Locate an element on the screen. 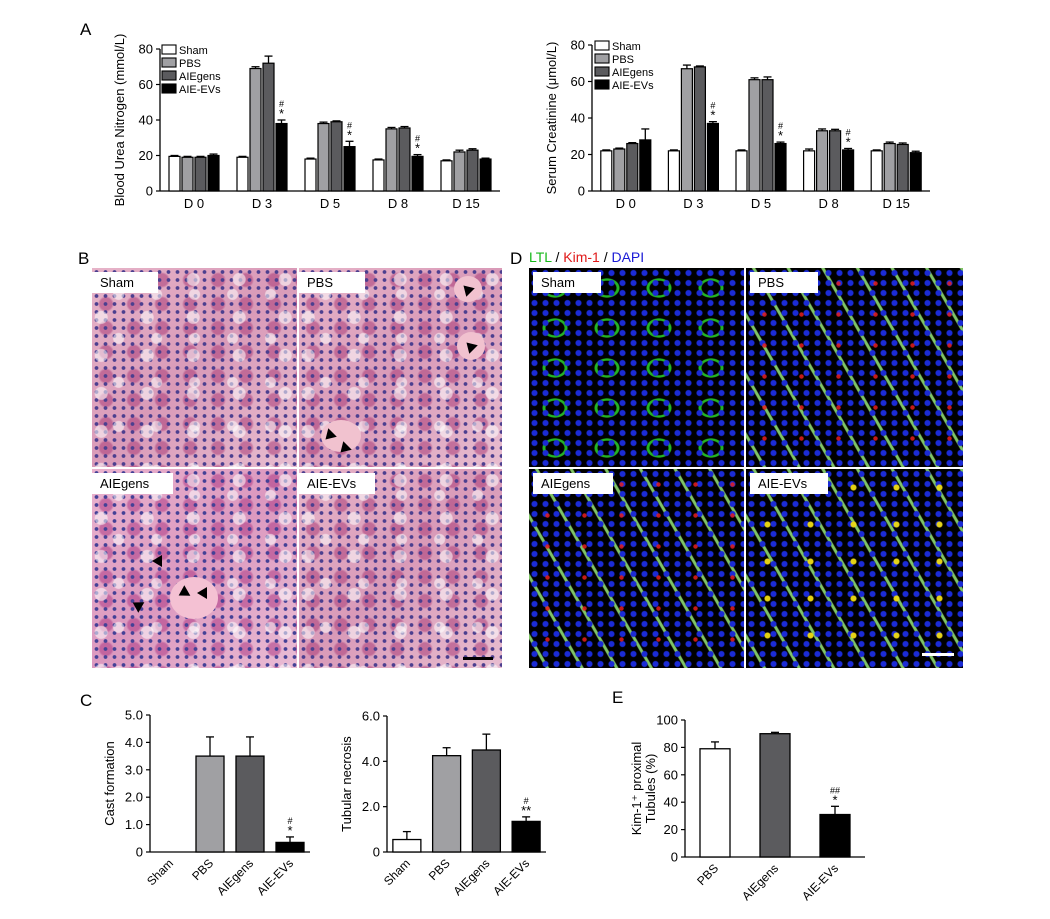 The height and width of the screenshot is (919, 1050). panel-label-d: D is located at coordinates (516, 258).